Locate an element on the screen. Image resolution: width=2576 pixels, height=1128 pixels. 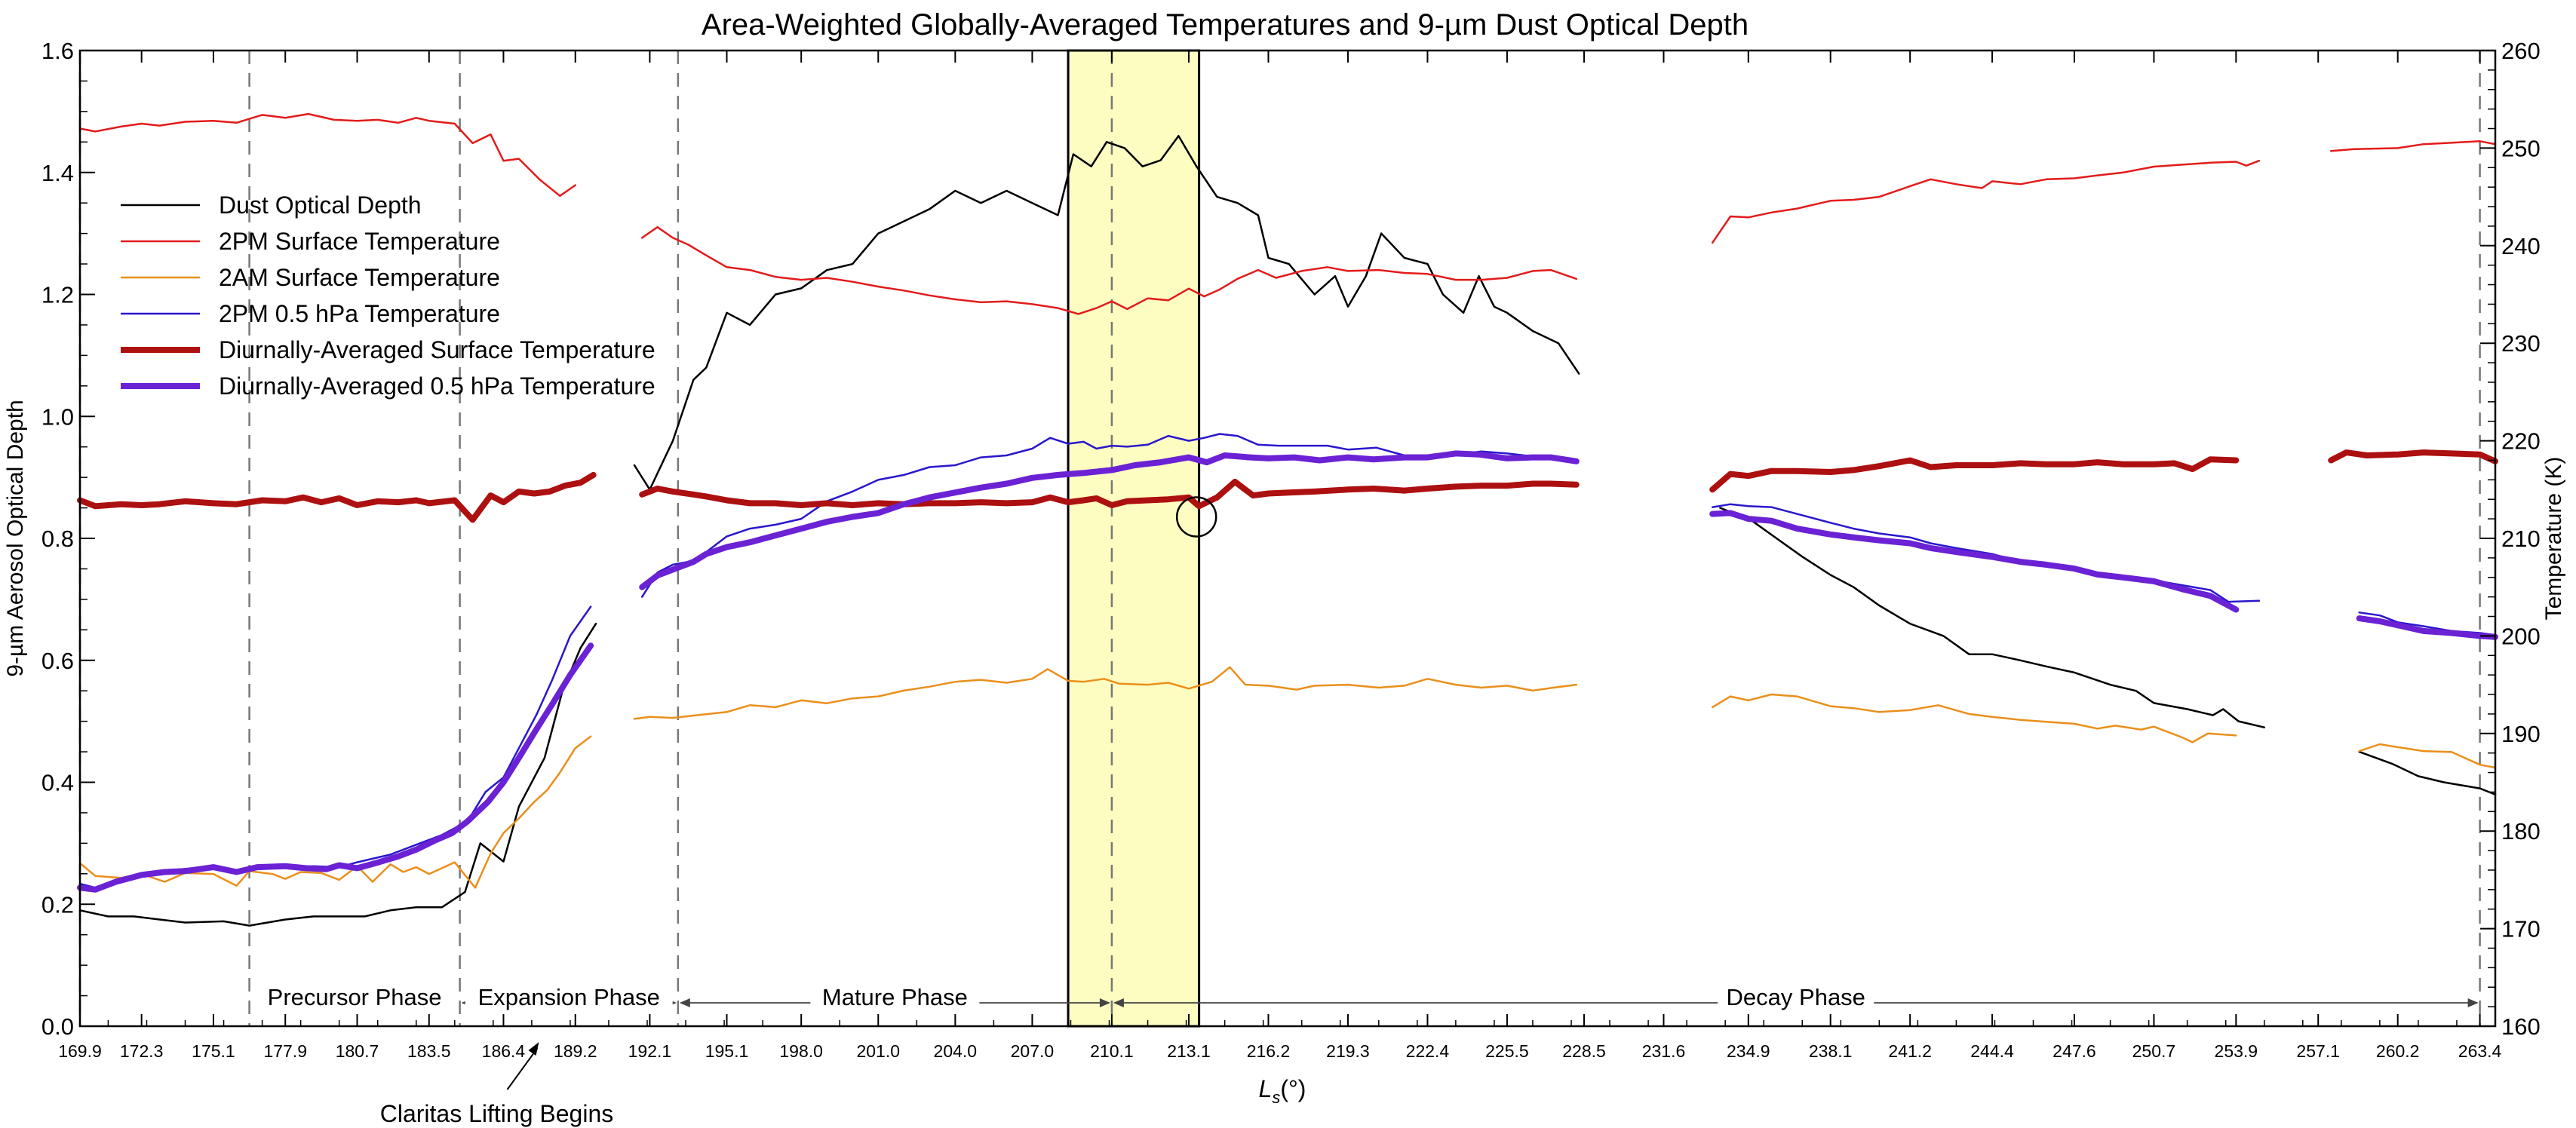
x-tick-label: 238.1 is located at coordinates (1831, 1051).